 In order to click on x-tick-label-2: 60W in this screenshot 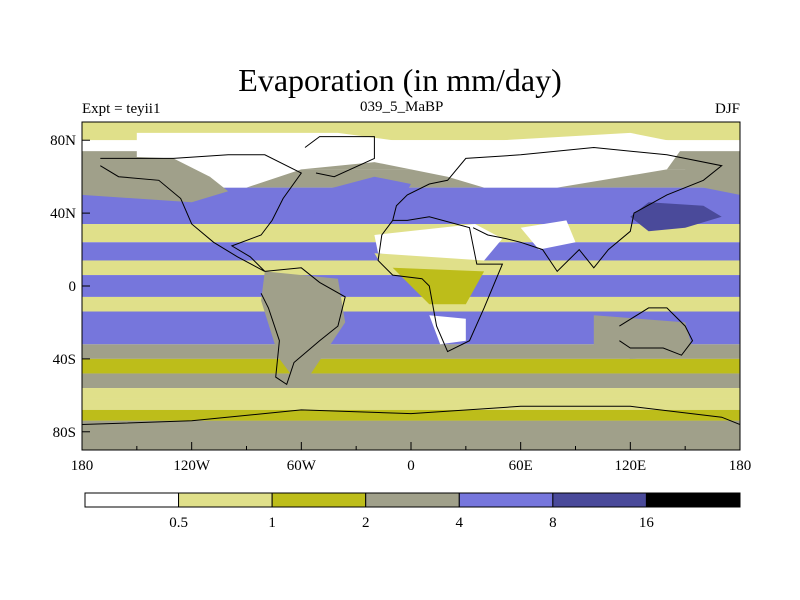, I will do `click(302, 466)`.